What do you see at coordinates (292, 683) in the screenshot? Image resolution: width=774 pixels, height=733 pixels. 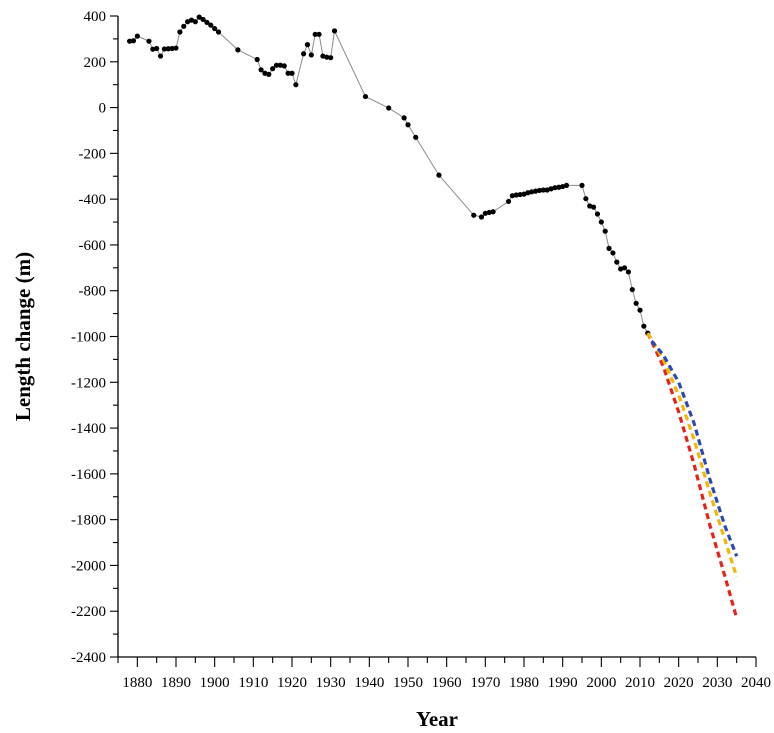 I see `x-tick-label: 1920` at bounding box center [292, 683].